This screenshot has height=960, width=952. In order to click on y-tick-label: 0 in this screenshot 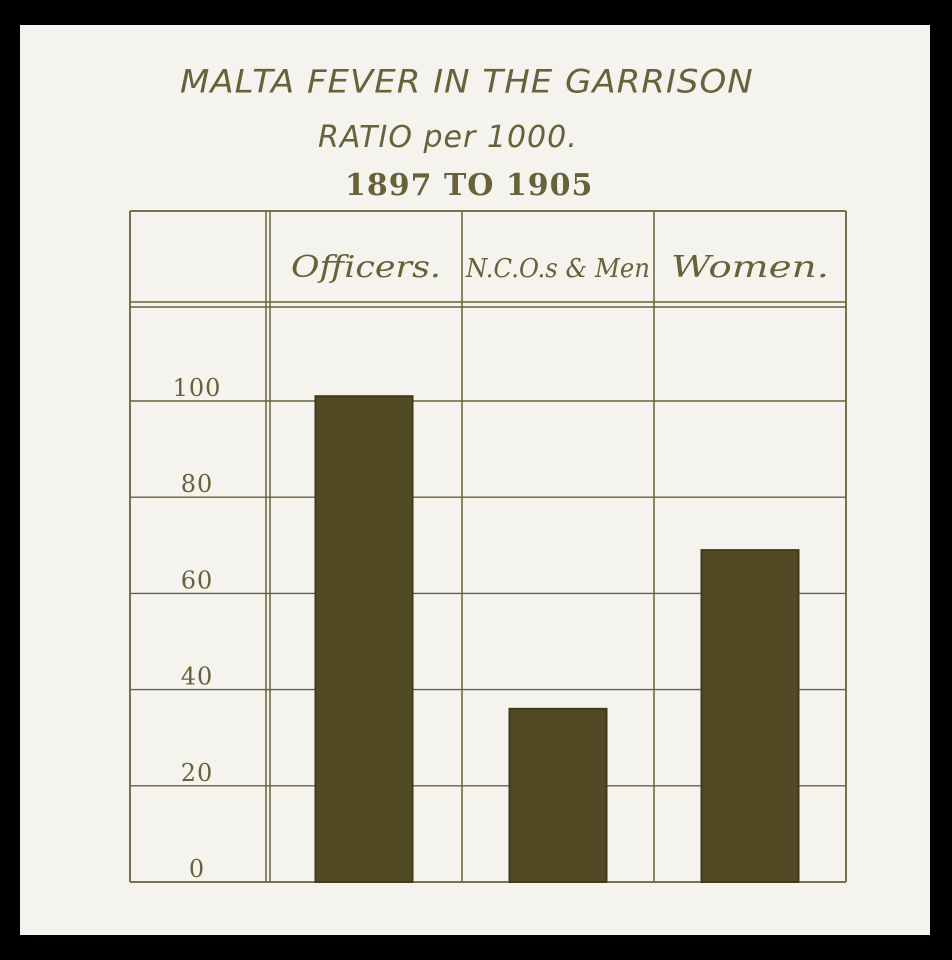, I will do `click(197, 869)`.